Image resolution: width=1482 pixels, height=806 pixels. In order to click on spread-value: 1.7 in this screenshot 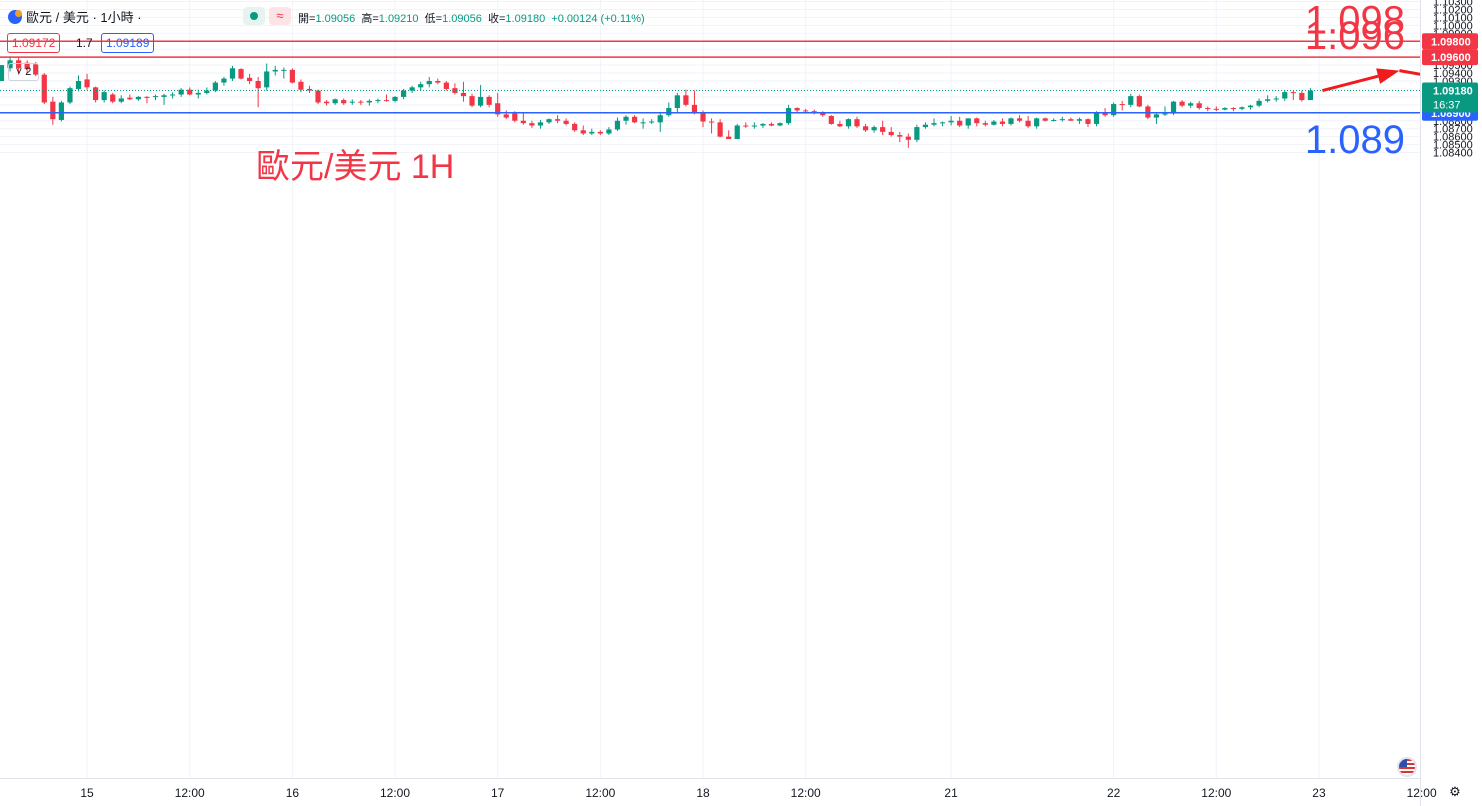, I will do `click(84, 43)`.